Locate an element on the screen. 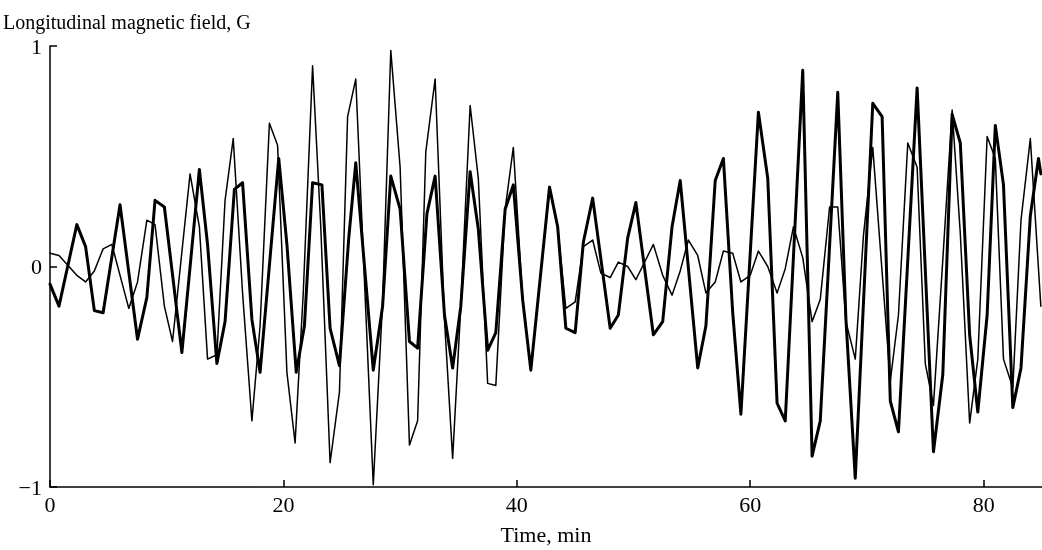 The image size is (1042, 550). x-tick-label: 40 is located at coordinates (516, 504).